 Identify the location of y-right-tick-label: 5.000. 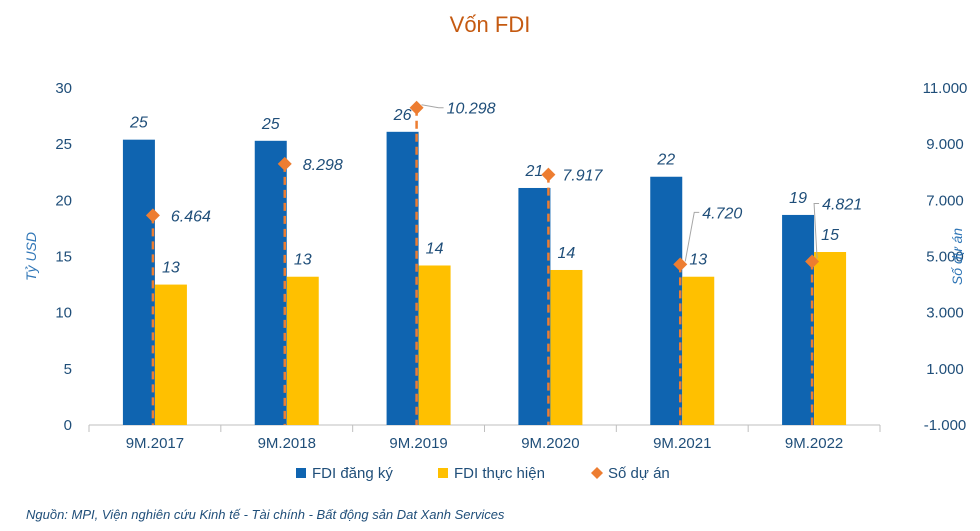
(945, 257).